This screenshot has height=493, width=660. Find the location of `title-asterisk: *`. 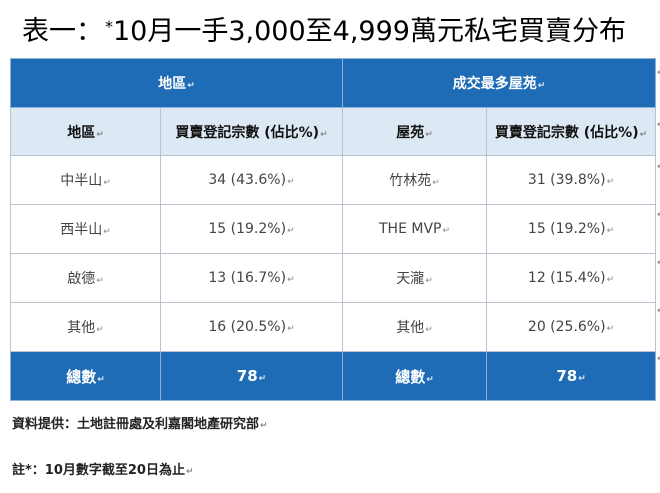

title-asterisk: * is located at coordinates (109, 26).